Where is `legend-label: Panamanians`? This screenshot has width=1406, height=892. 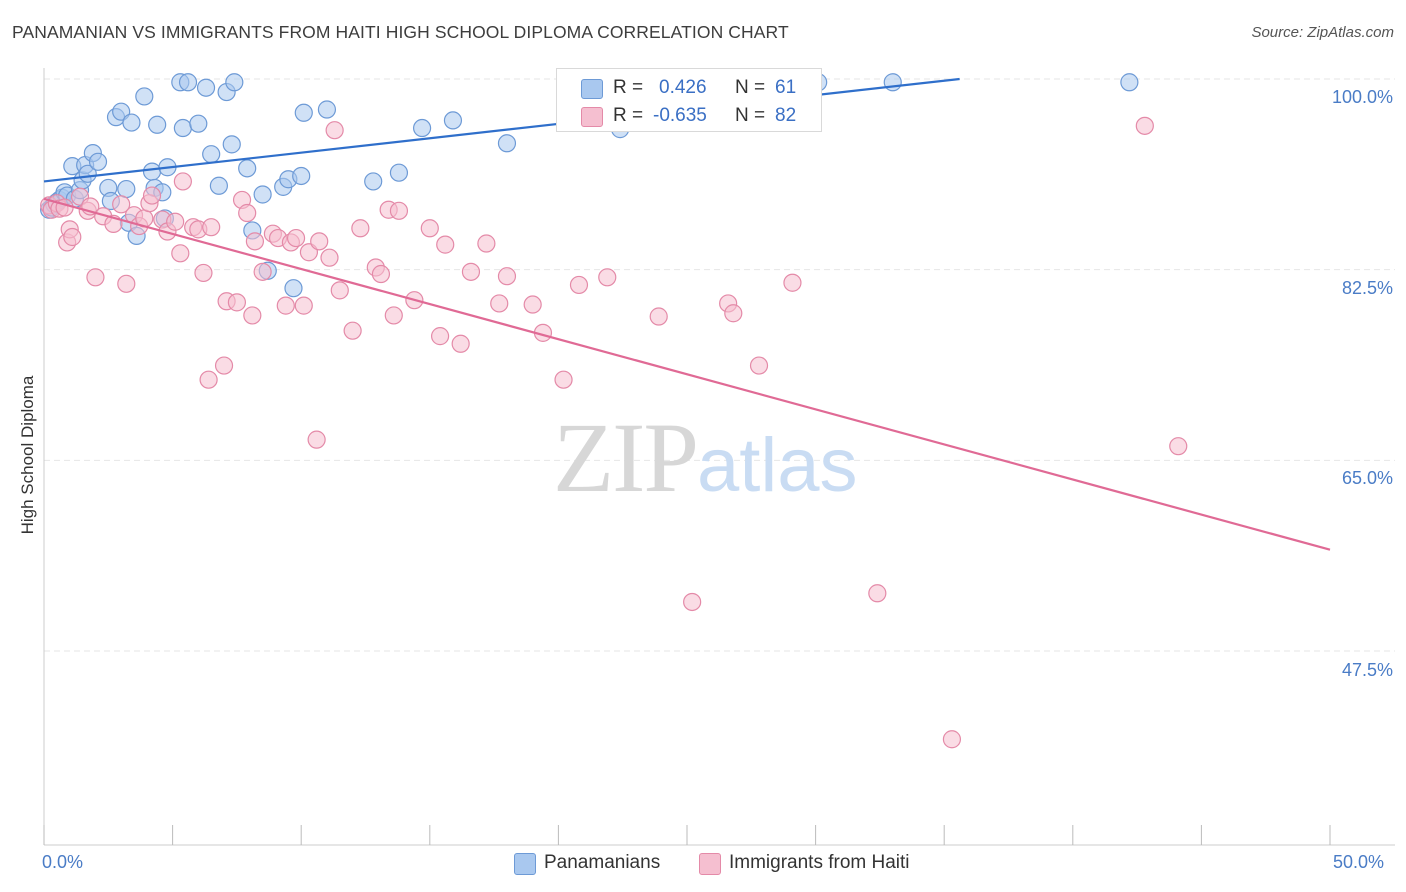 legend-label: Panamanians is located at coordinates (602, 862).